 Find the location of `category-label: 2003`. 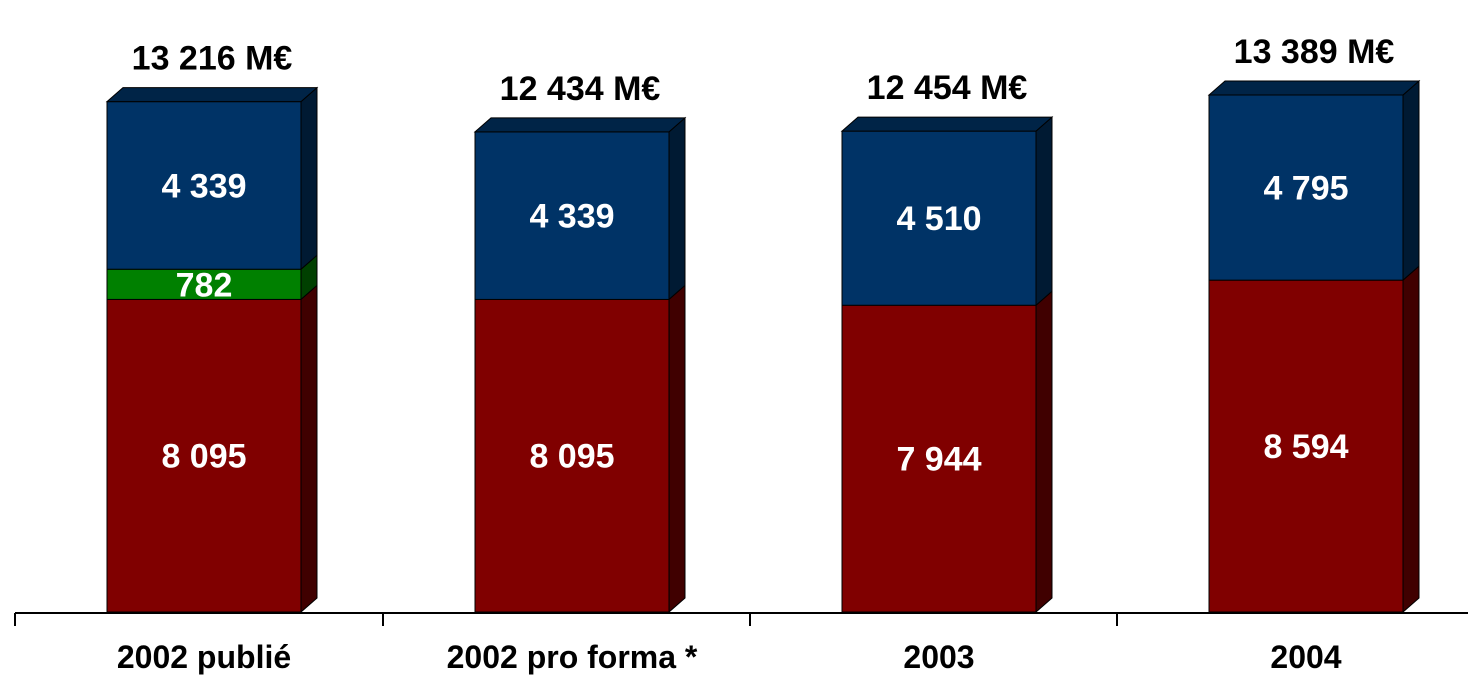

category-label: 2003 is located at coordinates (938, 657).